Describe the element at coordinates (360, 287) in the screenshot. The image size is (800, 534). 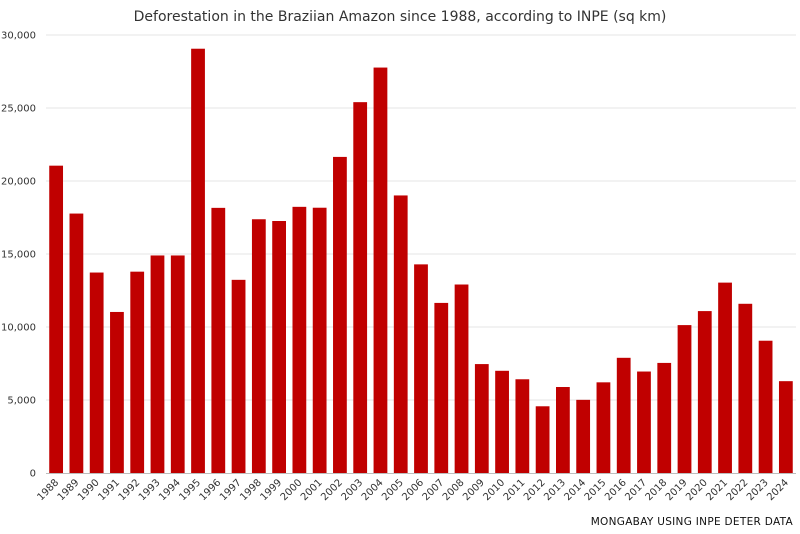
I see `bar-2003` at that location.